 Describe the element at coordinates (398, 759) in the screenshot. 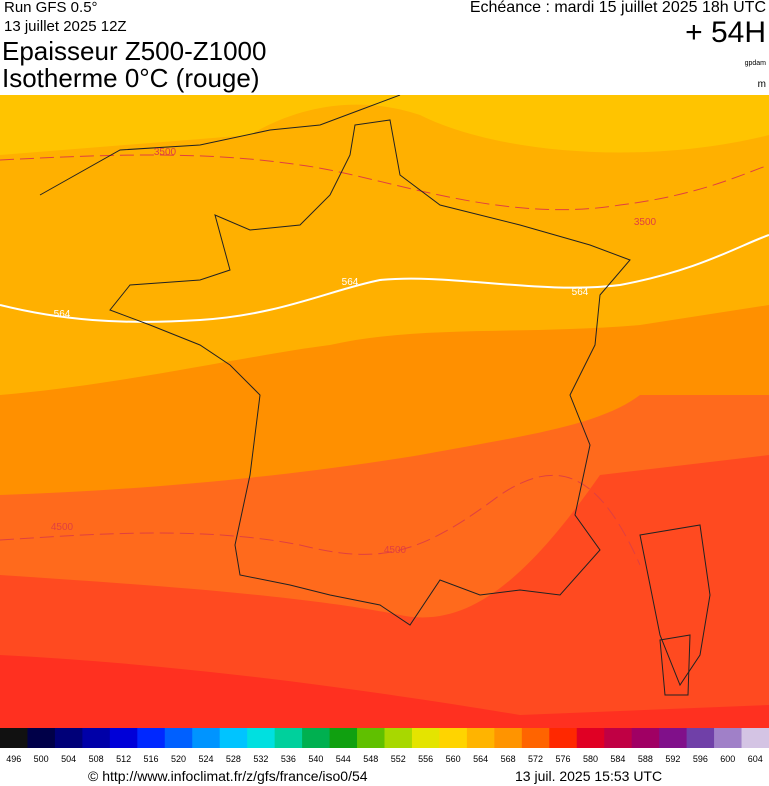

I see `legend-label: 552` at that location.